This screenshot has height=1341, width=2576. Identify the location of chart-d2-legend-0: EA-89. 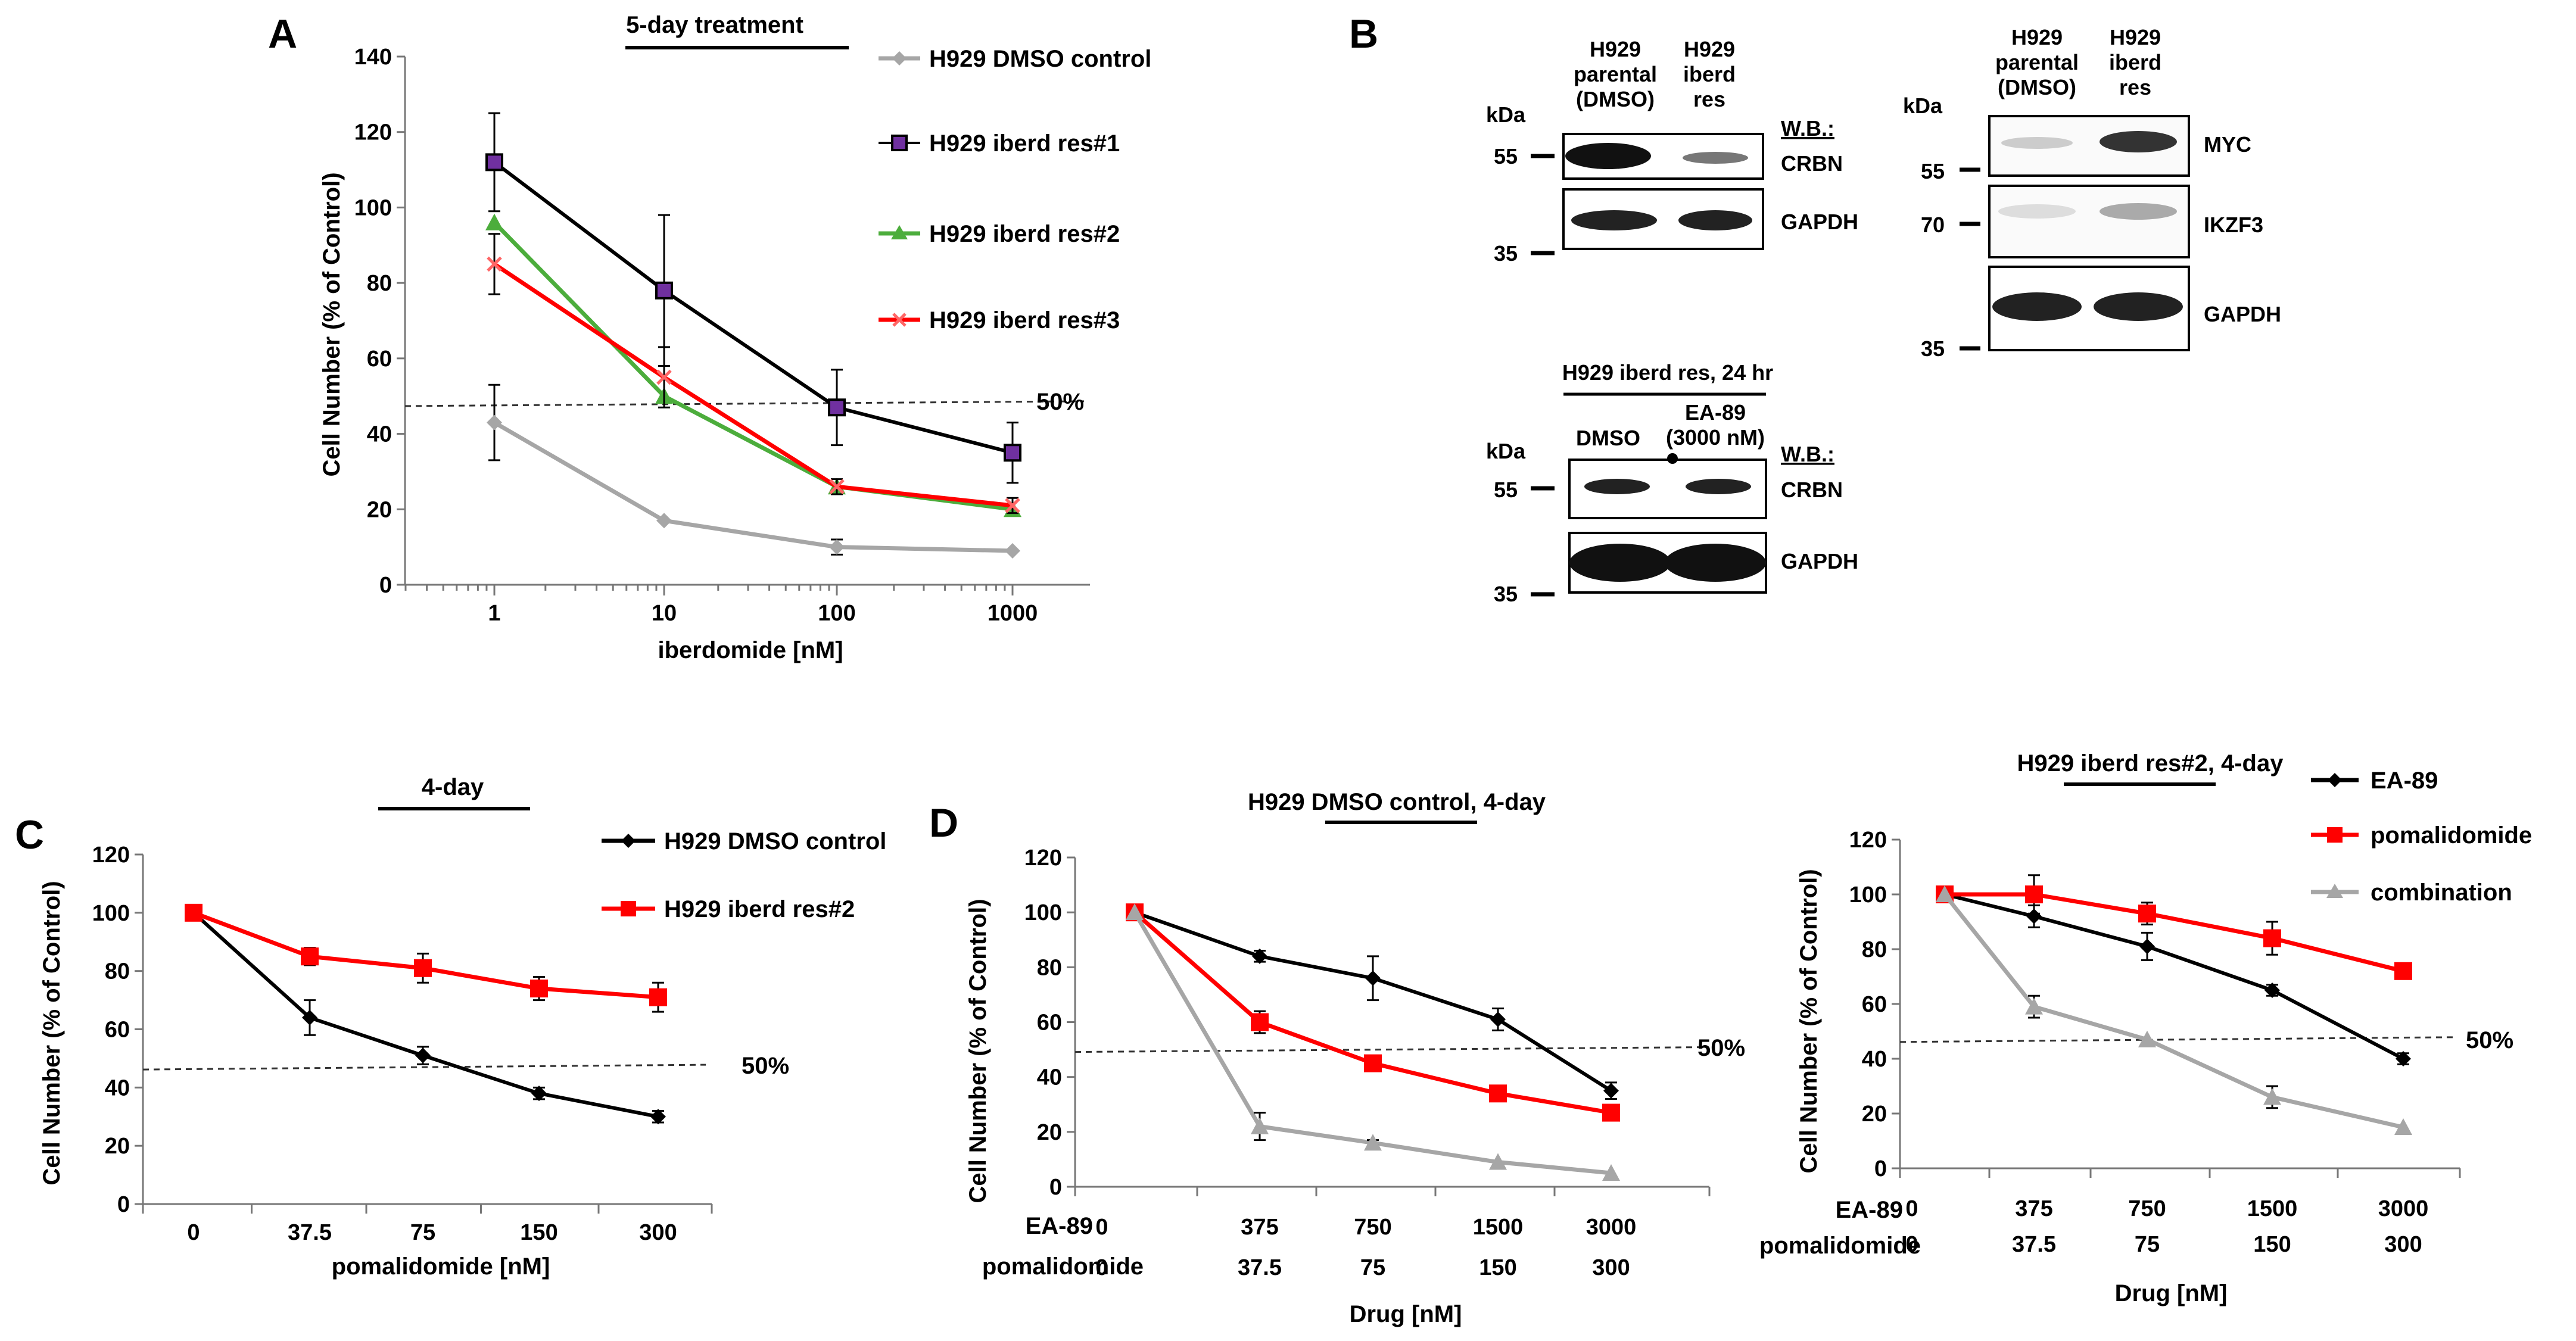
(2404, 781).